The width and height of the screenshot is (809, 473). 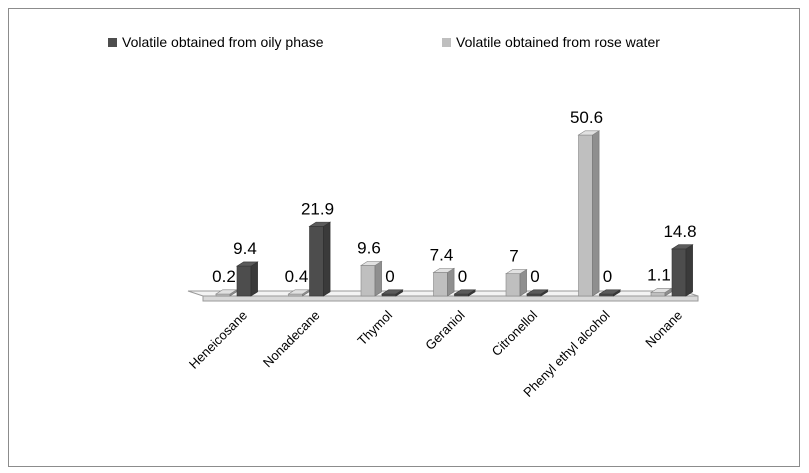 I want to click on bar-nonane-volatile-obtained-from-rose-water, so click(x=661, y=292).